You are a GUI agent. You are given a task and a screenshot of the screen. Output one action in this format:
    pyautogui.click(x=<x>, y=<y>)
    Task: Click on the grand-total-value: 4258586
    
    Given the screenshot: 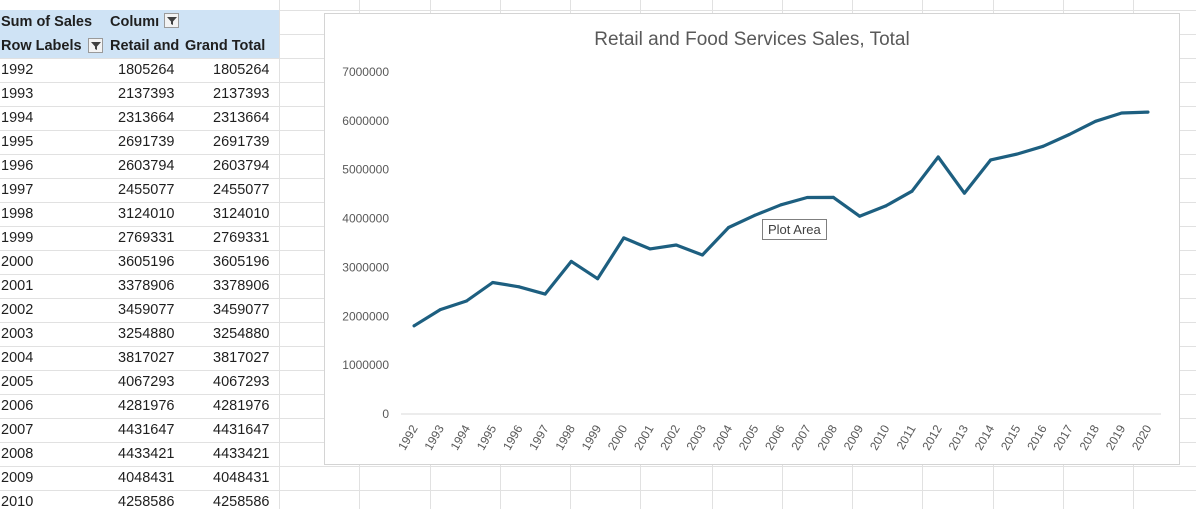 What is the action you would take?
    pyautogui.click(x=241, y=502)
    